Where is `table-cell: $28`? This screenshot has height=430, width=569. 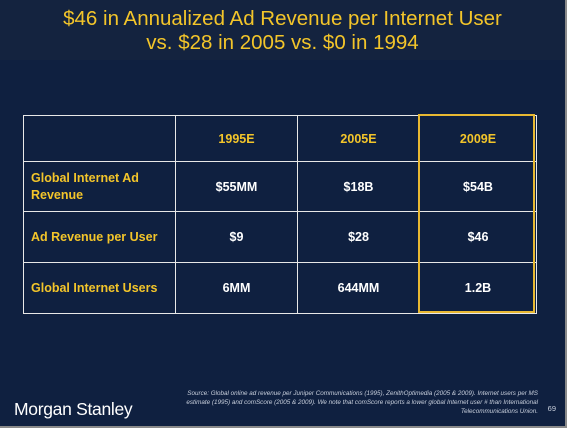 table-cell: $28 is located at coordinates (358, 237).